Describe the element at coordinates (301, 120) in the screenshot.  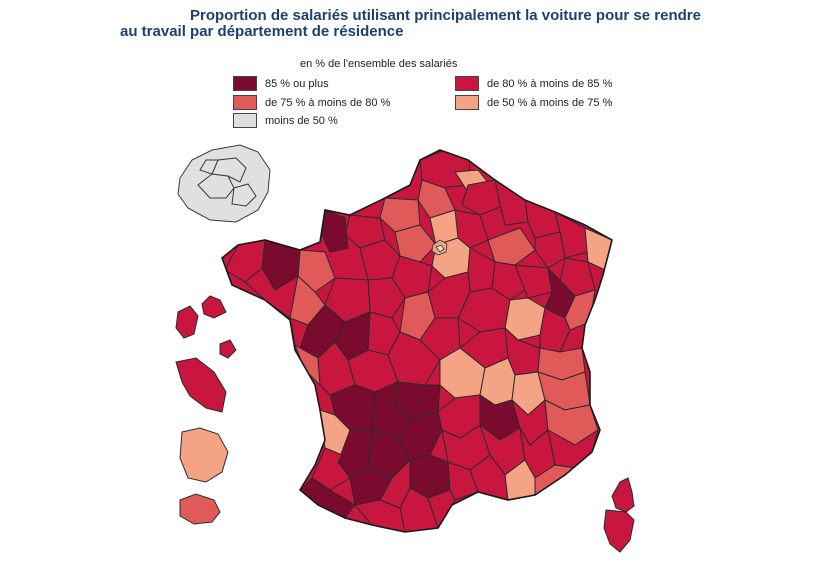
I see `legend-label: moins de 50 %` at that location.